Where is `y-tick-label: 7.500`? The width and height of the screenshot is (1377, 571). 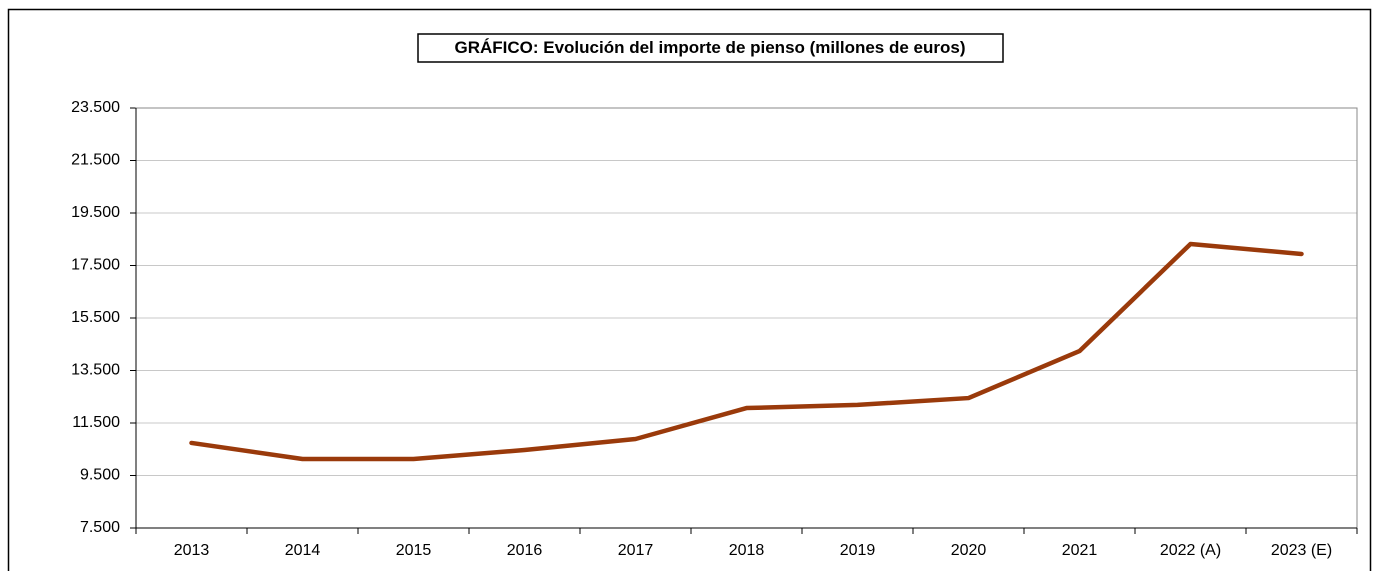
y-tick-label: 7.500 is located at coordinates (100, 527).